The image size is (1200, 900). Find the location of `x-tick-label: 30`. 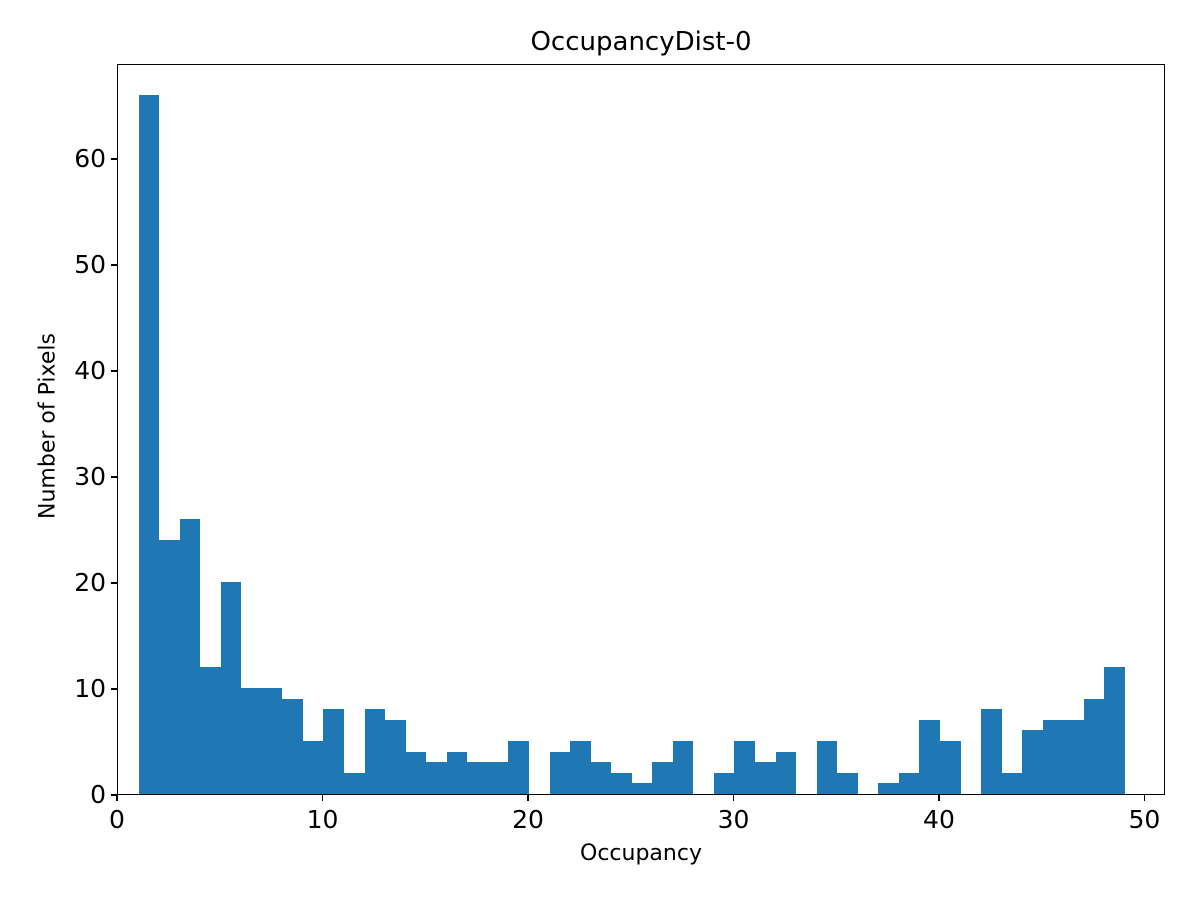

x-tick-label: 30 is located at coordinates (733, 819).